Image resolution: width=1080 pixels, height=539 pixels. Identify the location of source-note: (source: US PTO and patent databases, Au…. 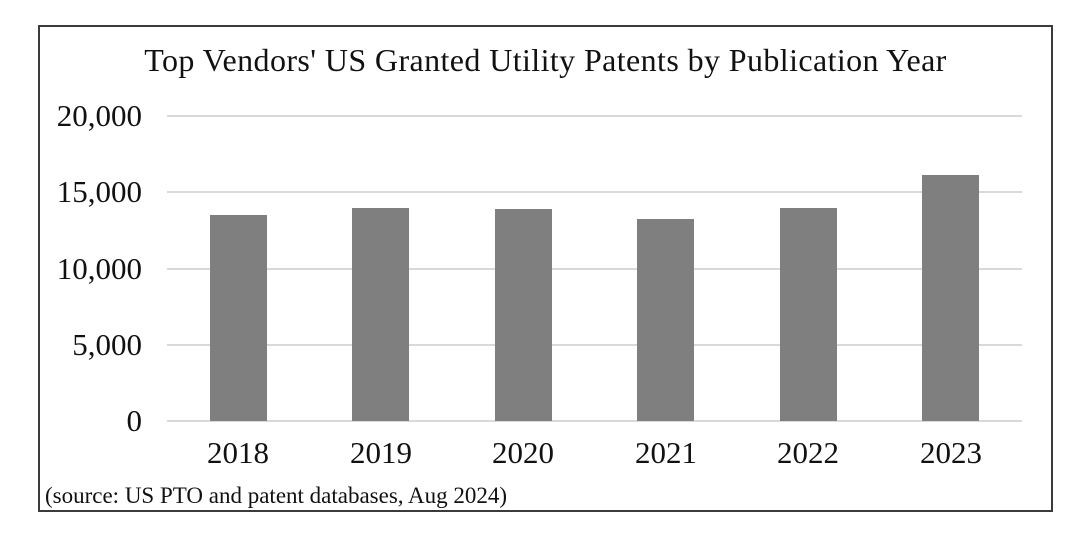
(276, 495).